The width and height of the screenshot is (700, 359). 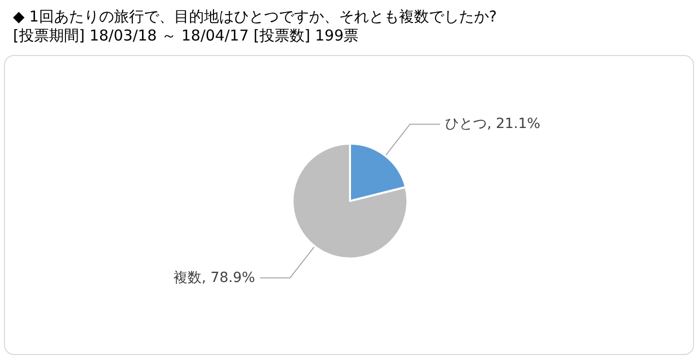 I want to click on slice-label: ひとつ, 21.1%, so click(x=492, y=124).